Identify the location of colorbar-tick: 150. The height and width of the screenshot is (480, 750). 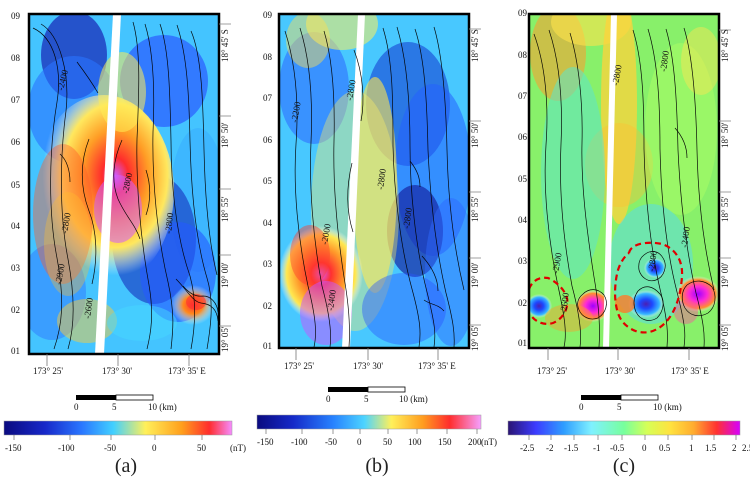
(445, 442).